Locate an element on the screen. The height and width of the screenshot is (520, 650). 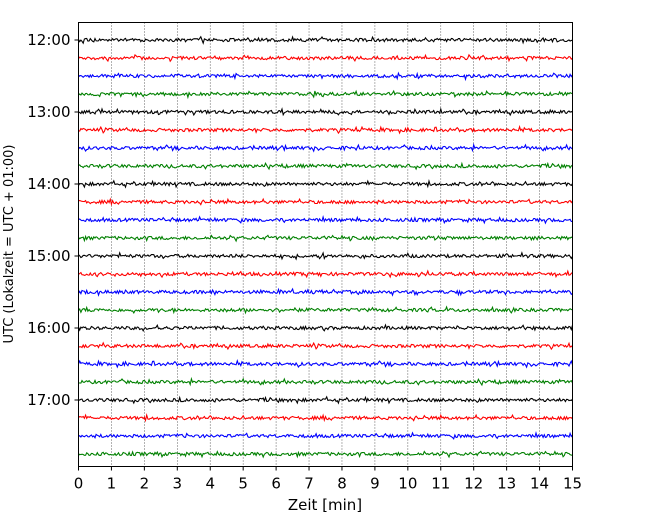
x-tick-label: 13 is located at coordinates (506, 484).